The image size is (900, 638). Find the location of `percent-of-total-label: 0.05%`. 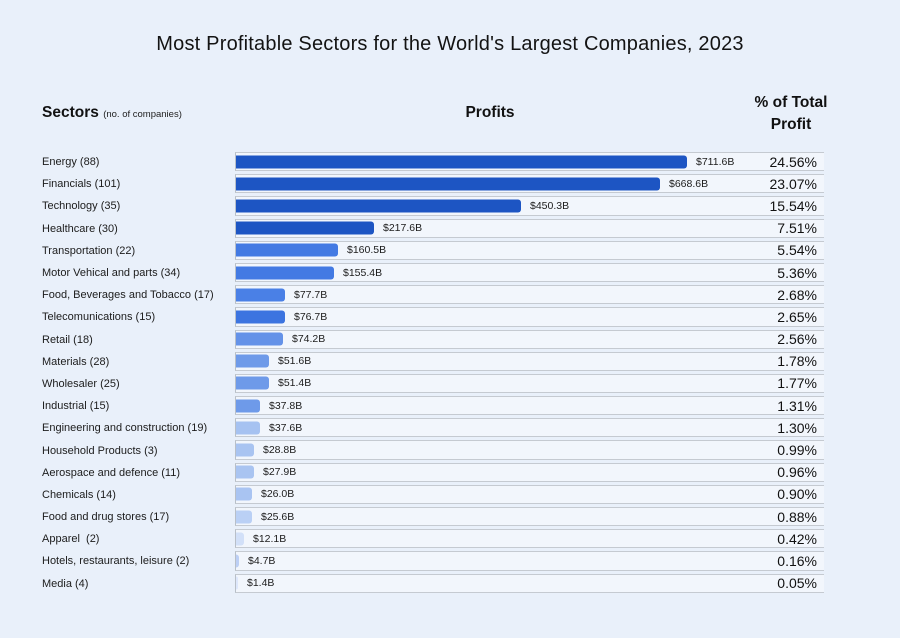

percent-of-total-label: 0.05% is located at coordinates (797, 583).